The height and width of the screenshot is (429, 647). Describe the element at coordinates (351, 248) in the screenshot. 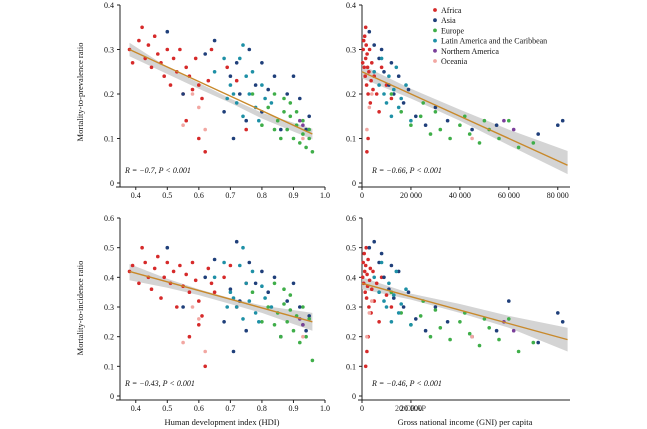

I see `y-tick-label: 0.5` at that location.